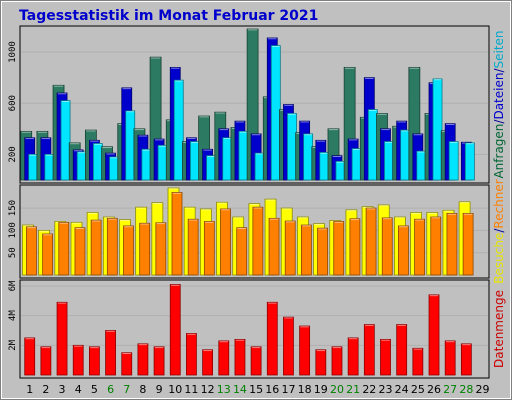  What do you see at coordinates (369, 389) in the screenshot?
I see `x-tick-label: 22` at bounding box center [369, 389].